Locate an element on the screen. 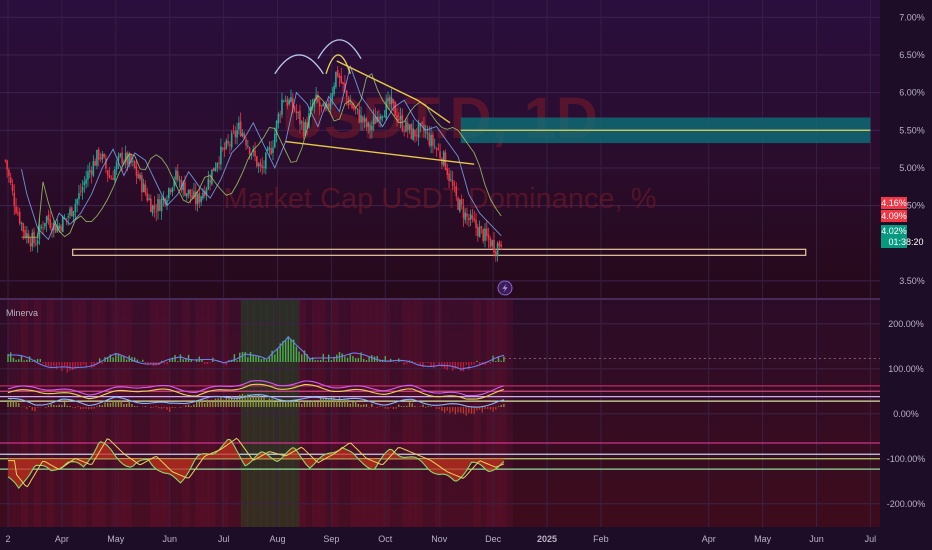  lower-oscillator-line is located at coordinates (256, 464).